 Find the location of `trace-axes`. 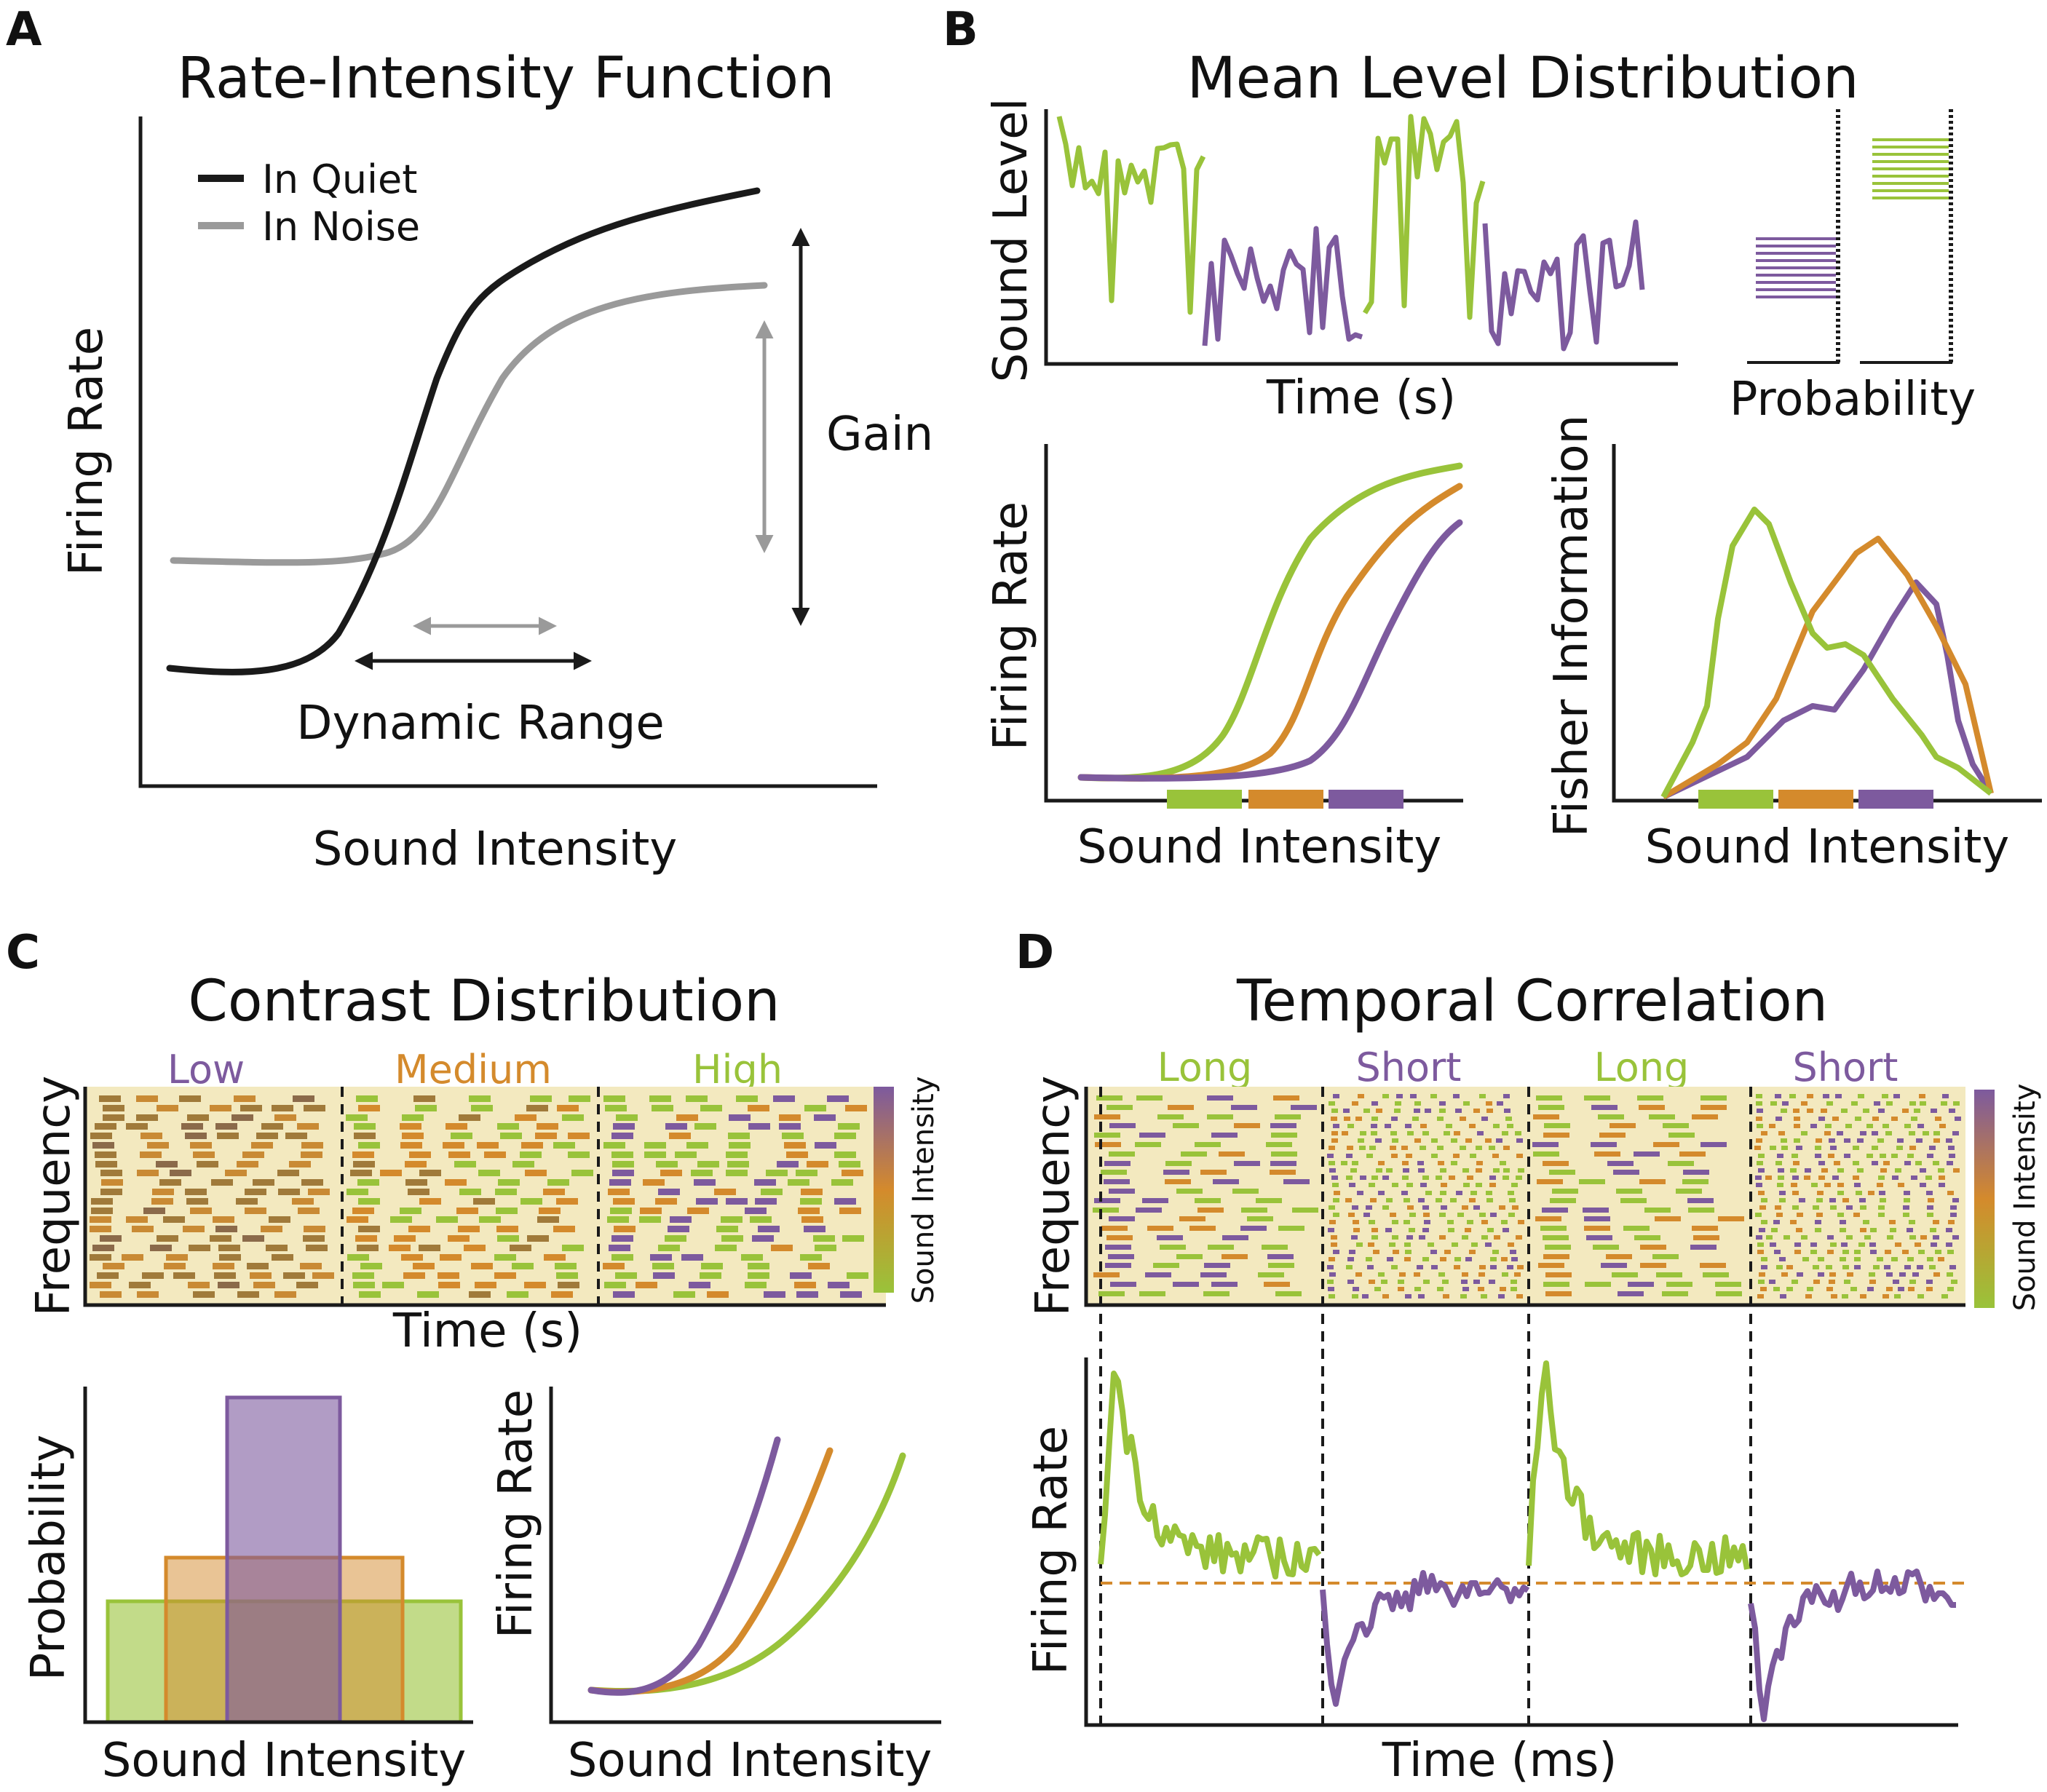

trace-axes is located at coordinates (1361, 237).